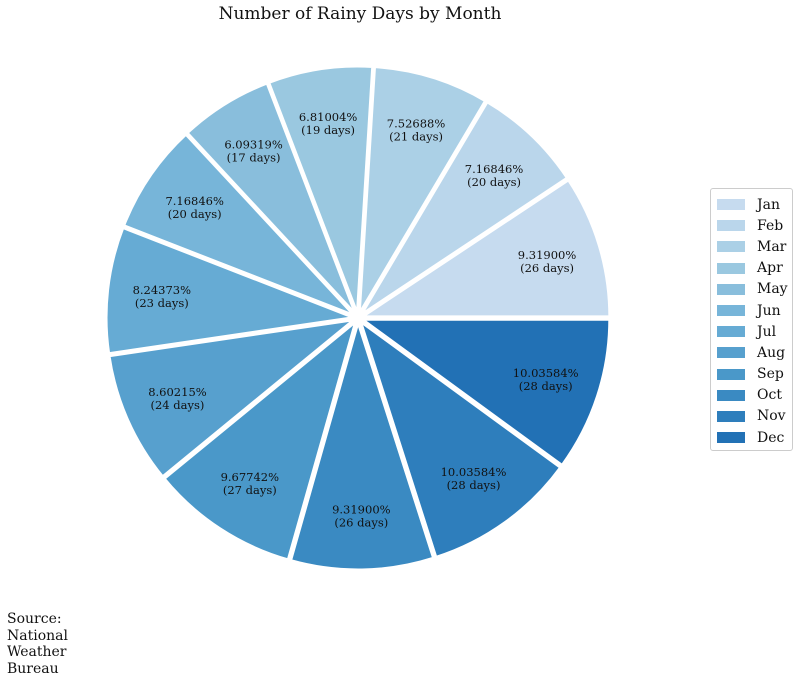 The height and width of the screenshot is (681, 800). I want to click on pie-slice-mar, so click(422, 190).